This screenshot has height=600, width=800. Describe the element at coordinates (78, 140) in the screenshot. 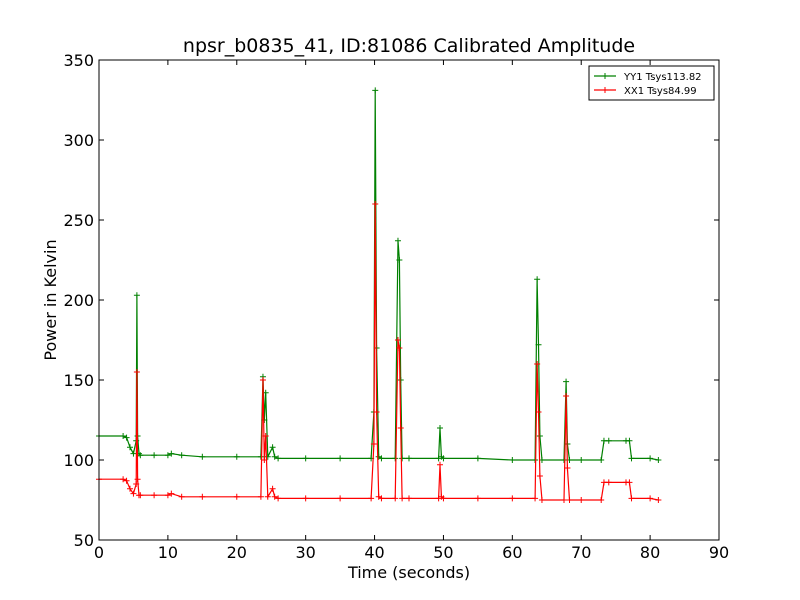

I see `y-tick-label: 300` at that location.